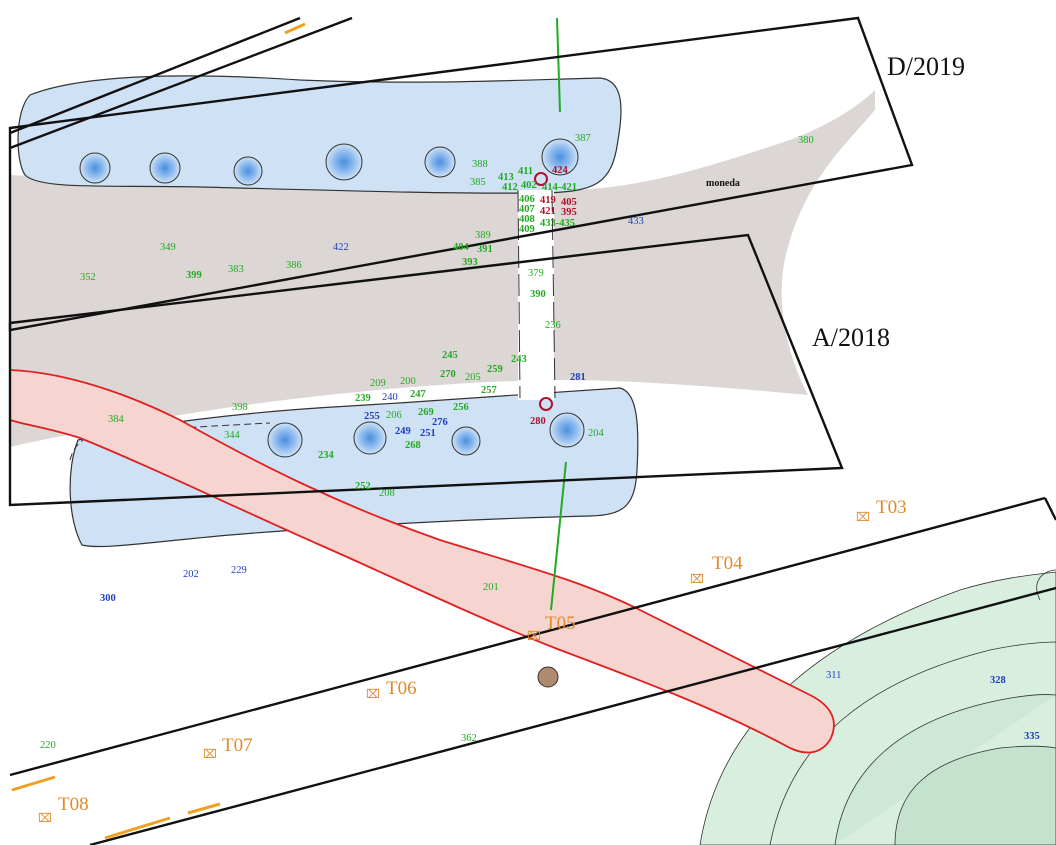 This screenshot has height=845, width=1056. I want to click on context-label: 328, so click(998, 680).